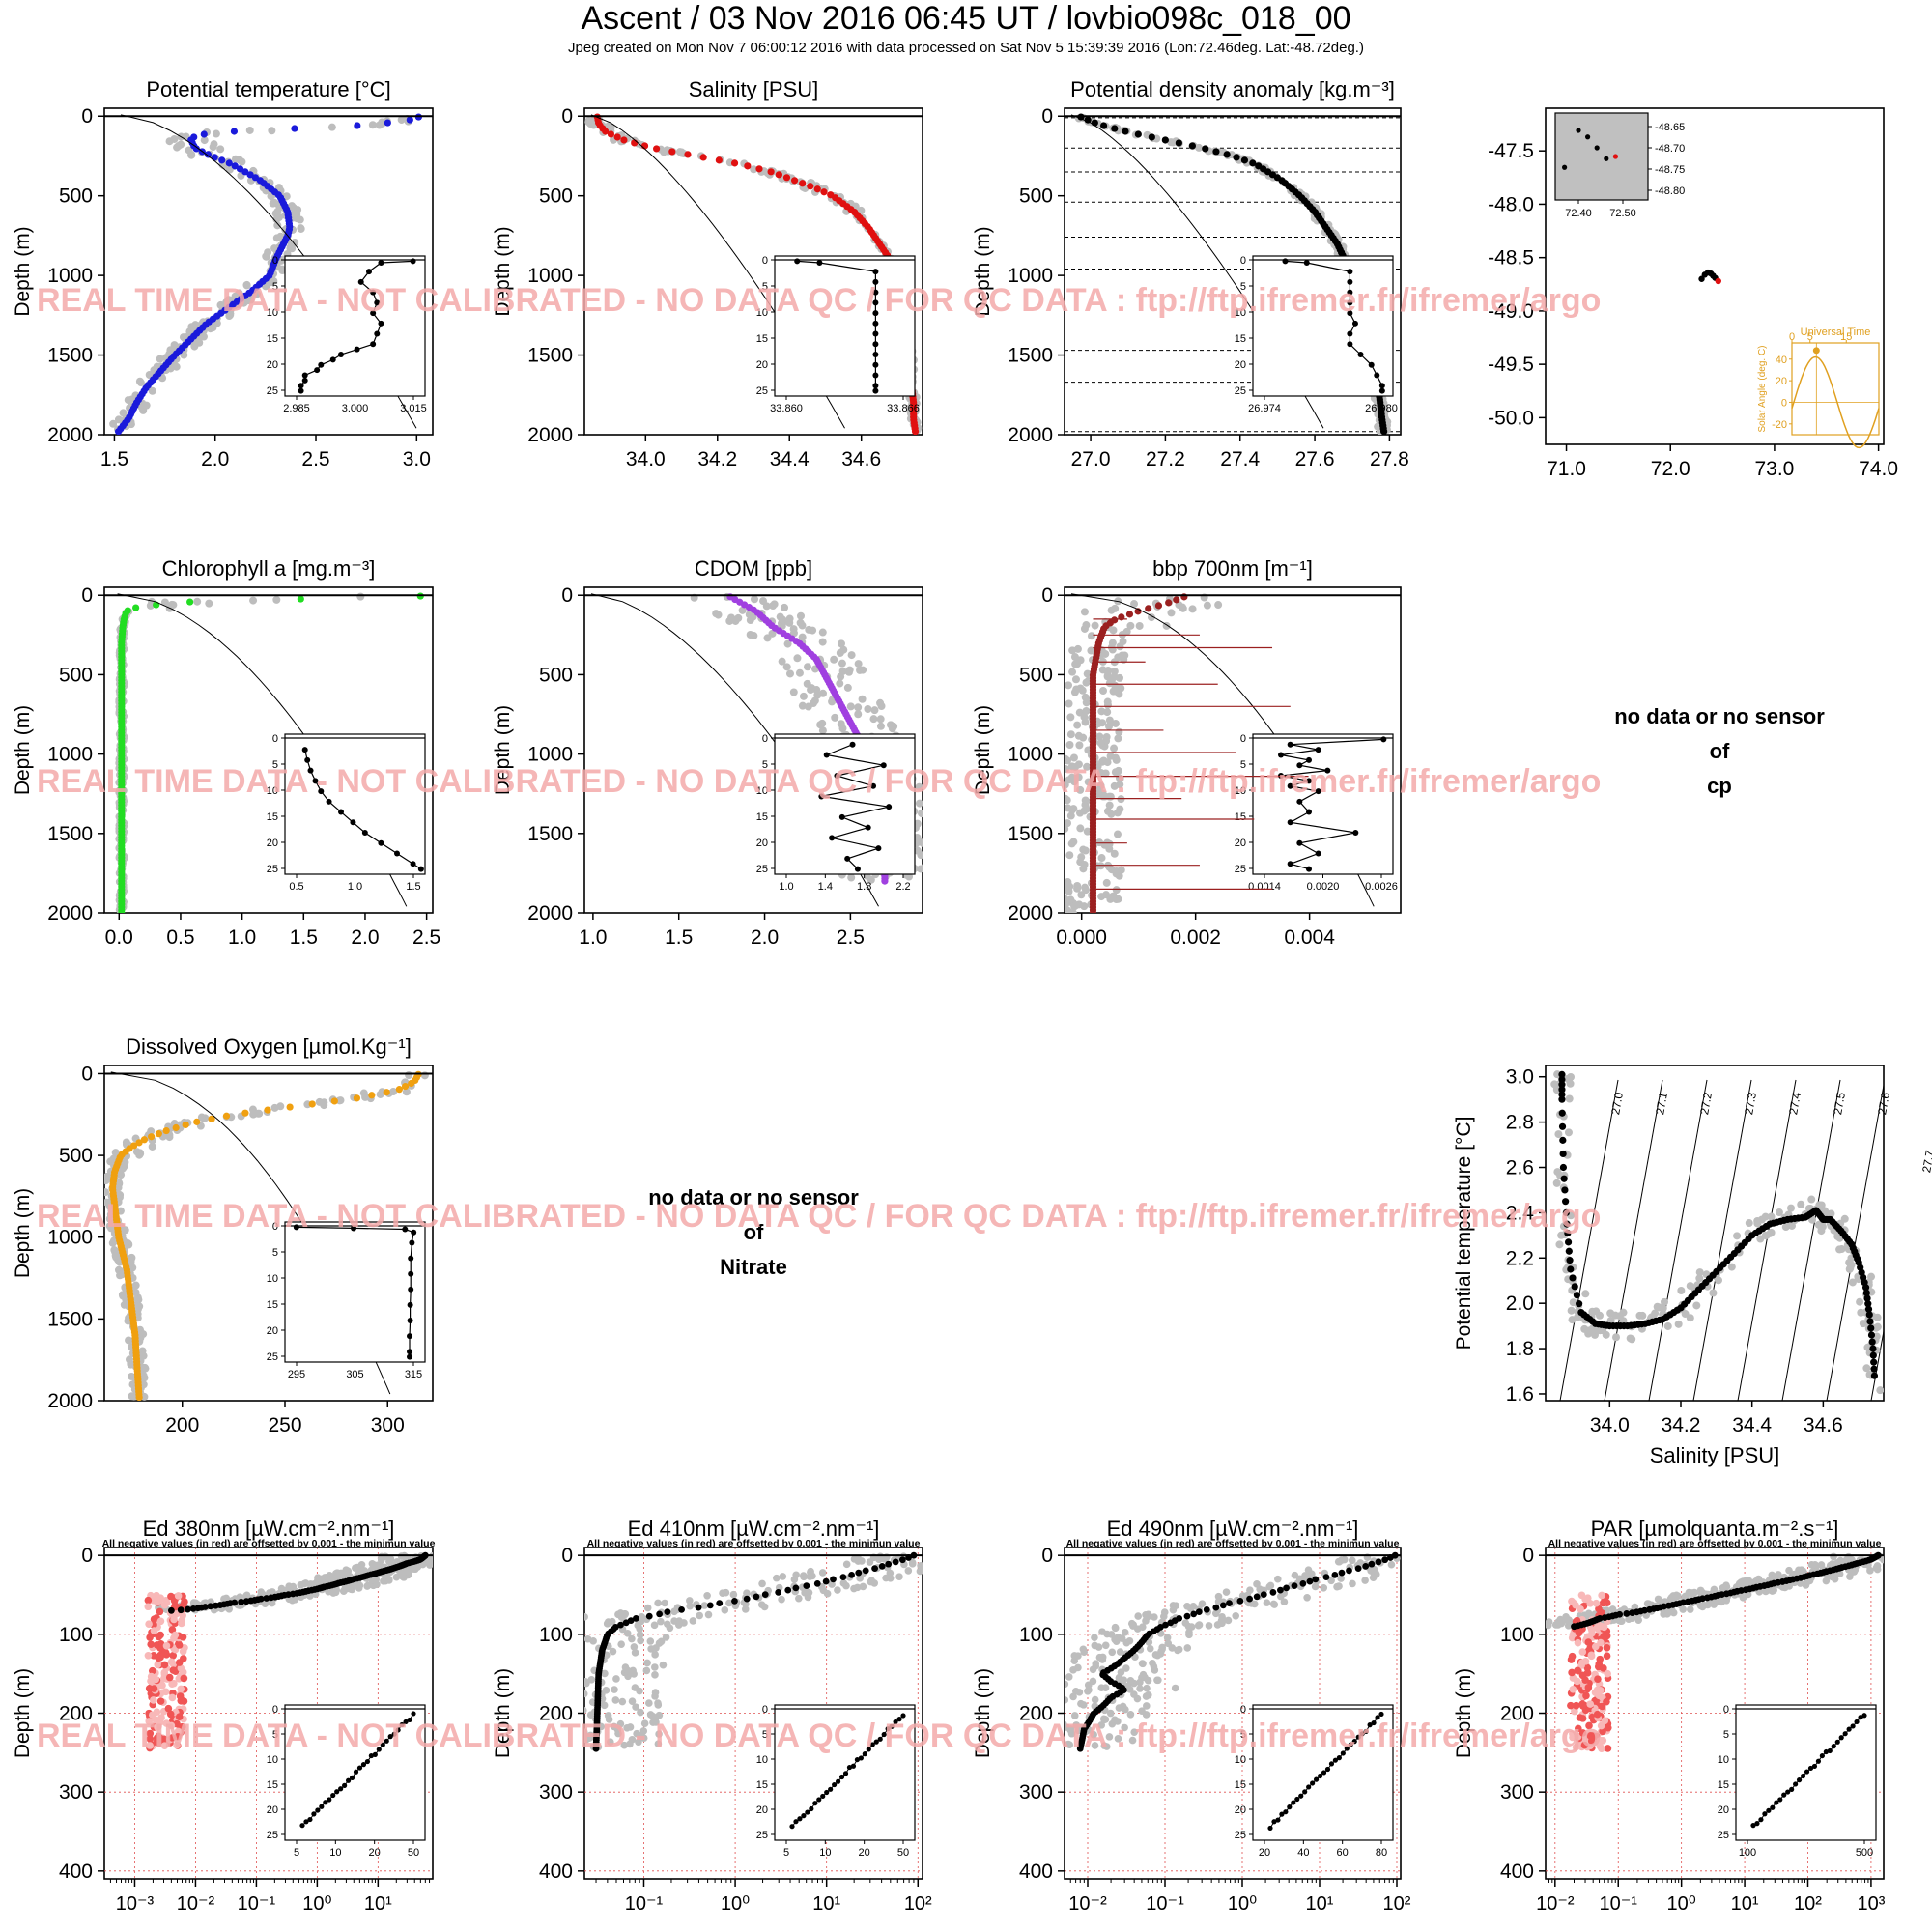 The height and width of the screenshot is (1932, 1932). Describe the element at coordinates (272, 1279) in the screenshot. I see `inset-ytick-label-oxy: 10` at that location.